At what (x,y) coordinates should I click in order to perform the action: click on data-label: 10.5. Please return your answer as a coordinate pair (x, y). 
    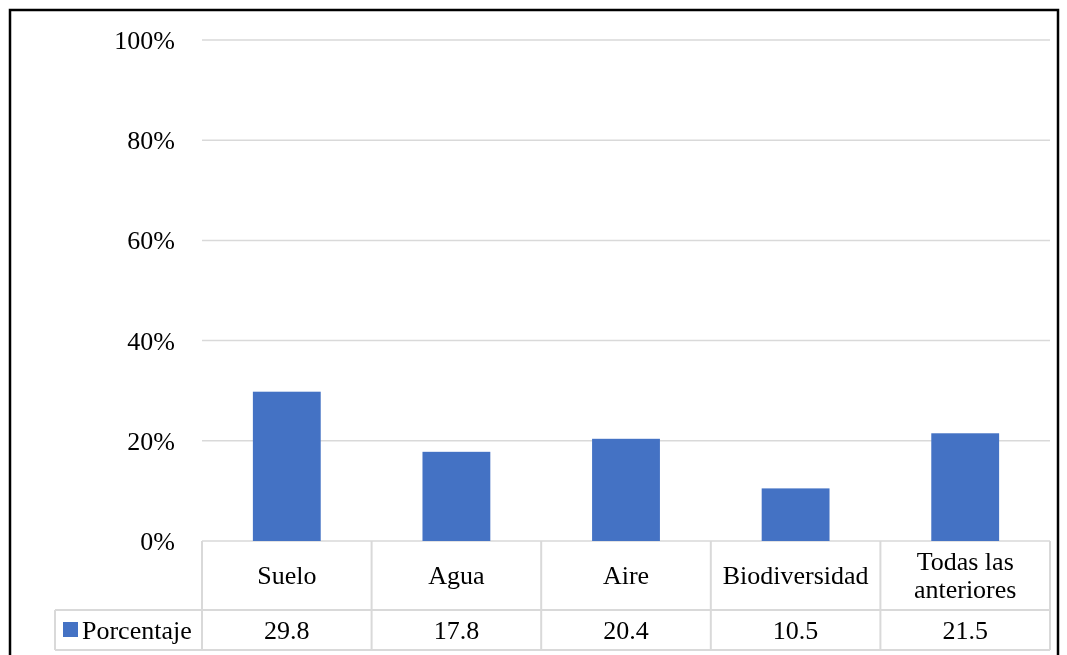
    Looking at the image, I should click on (795, 630).